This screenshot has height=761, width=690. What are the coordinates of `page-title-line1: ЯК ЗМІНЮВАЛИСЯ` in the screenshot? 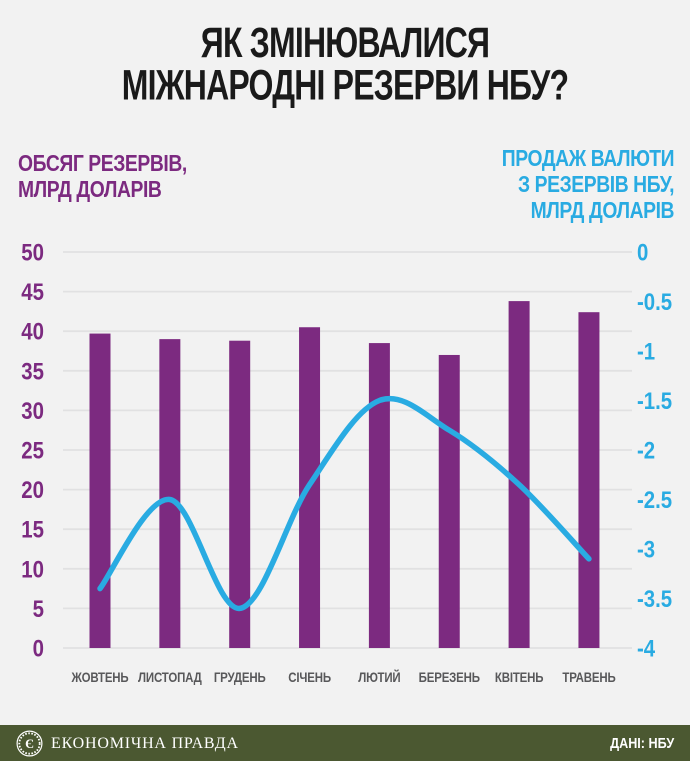 It's located at (345, 43).